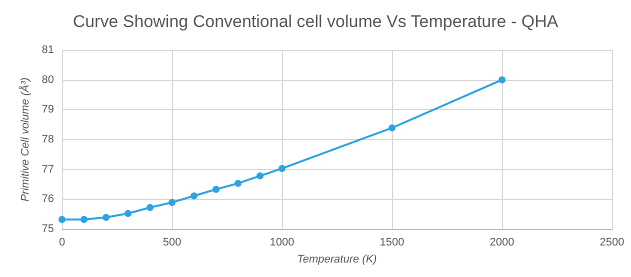  What do you see at coordinates (48, 110) in the screenshot?
I see `y-tick-label: 79` at bounding box center [48, 110].